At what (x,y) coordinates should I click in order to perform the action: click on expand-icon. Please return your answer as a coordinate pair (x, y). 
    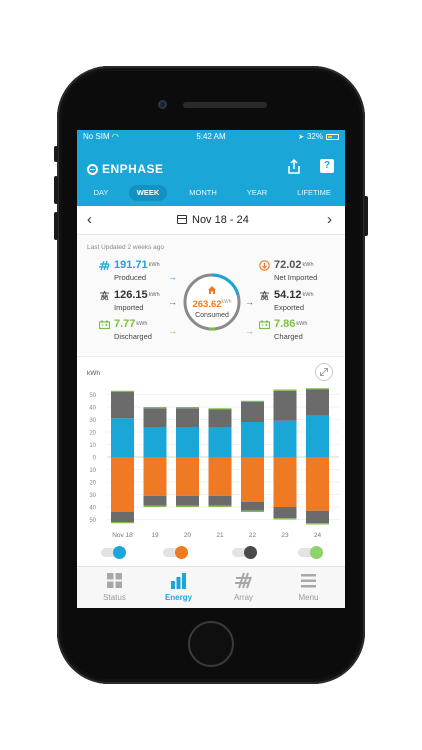
    Looking at the image, I should click on (324, 372).